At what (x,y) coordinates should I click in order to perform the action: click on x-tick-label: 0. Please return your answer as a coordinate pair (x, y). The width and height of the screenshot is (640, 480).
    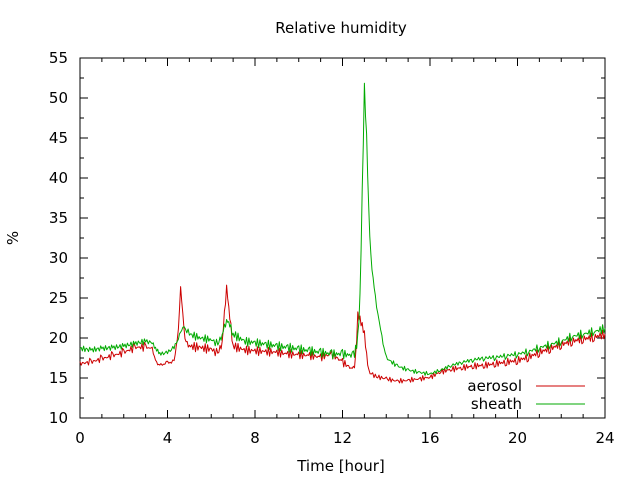
    Looking at the image, I should click on (80, 438).